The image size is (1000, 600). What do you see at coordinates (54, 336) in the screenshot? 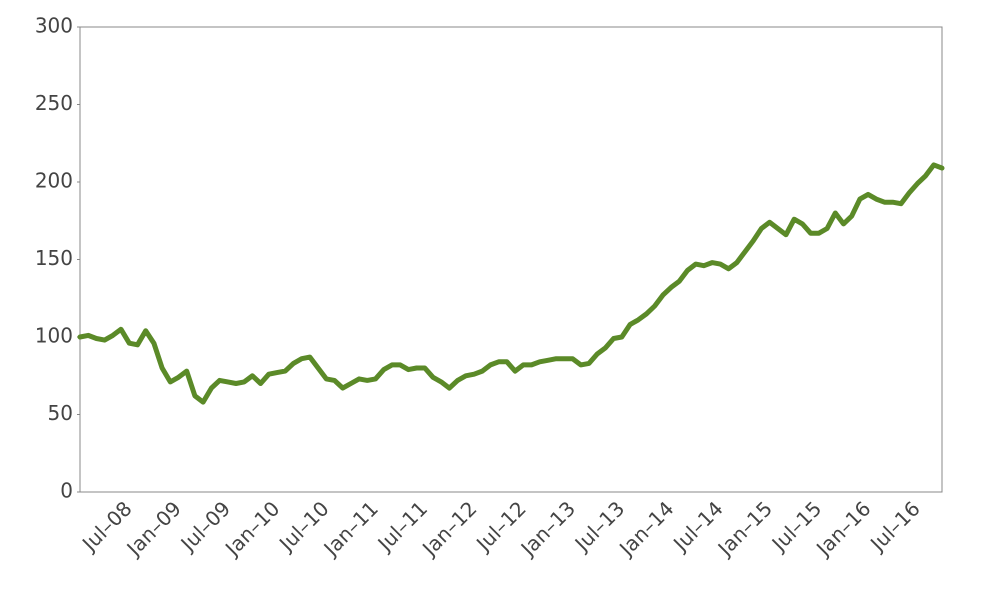
I see `y-tick-label: 100` at bounding box center [54, 336].